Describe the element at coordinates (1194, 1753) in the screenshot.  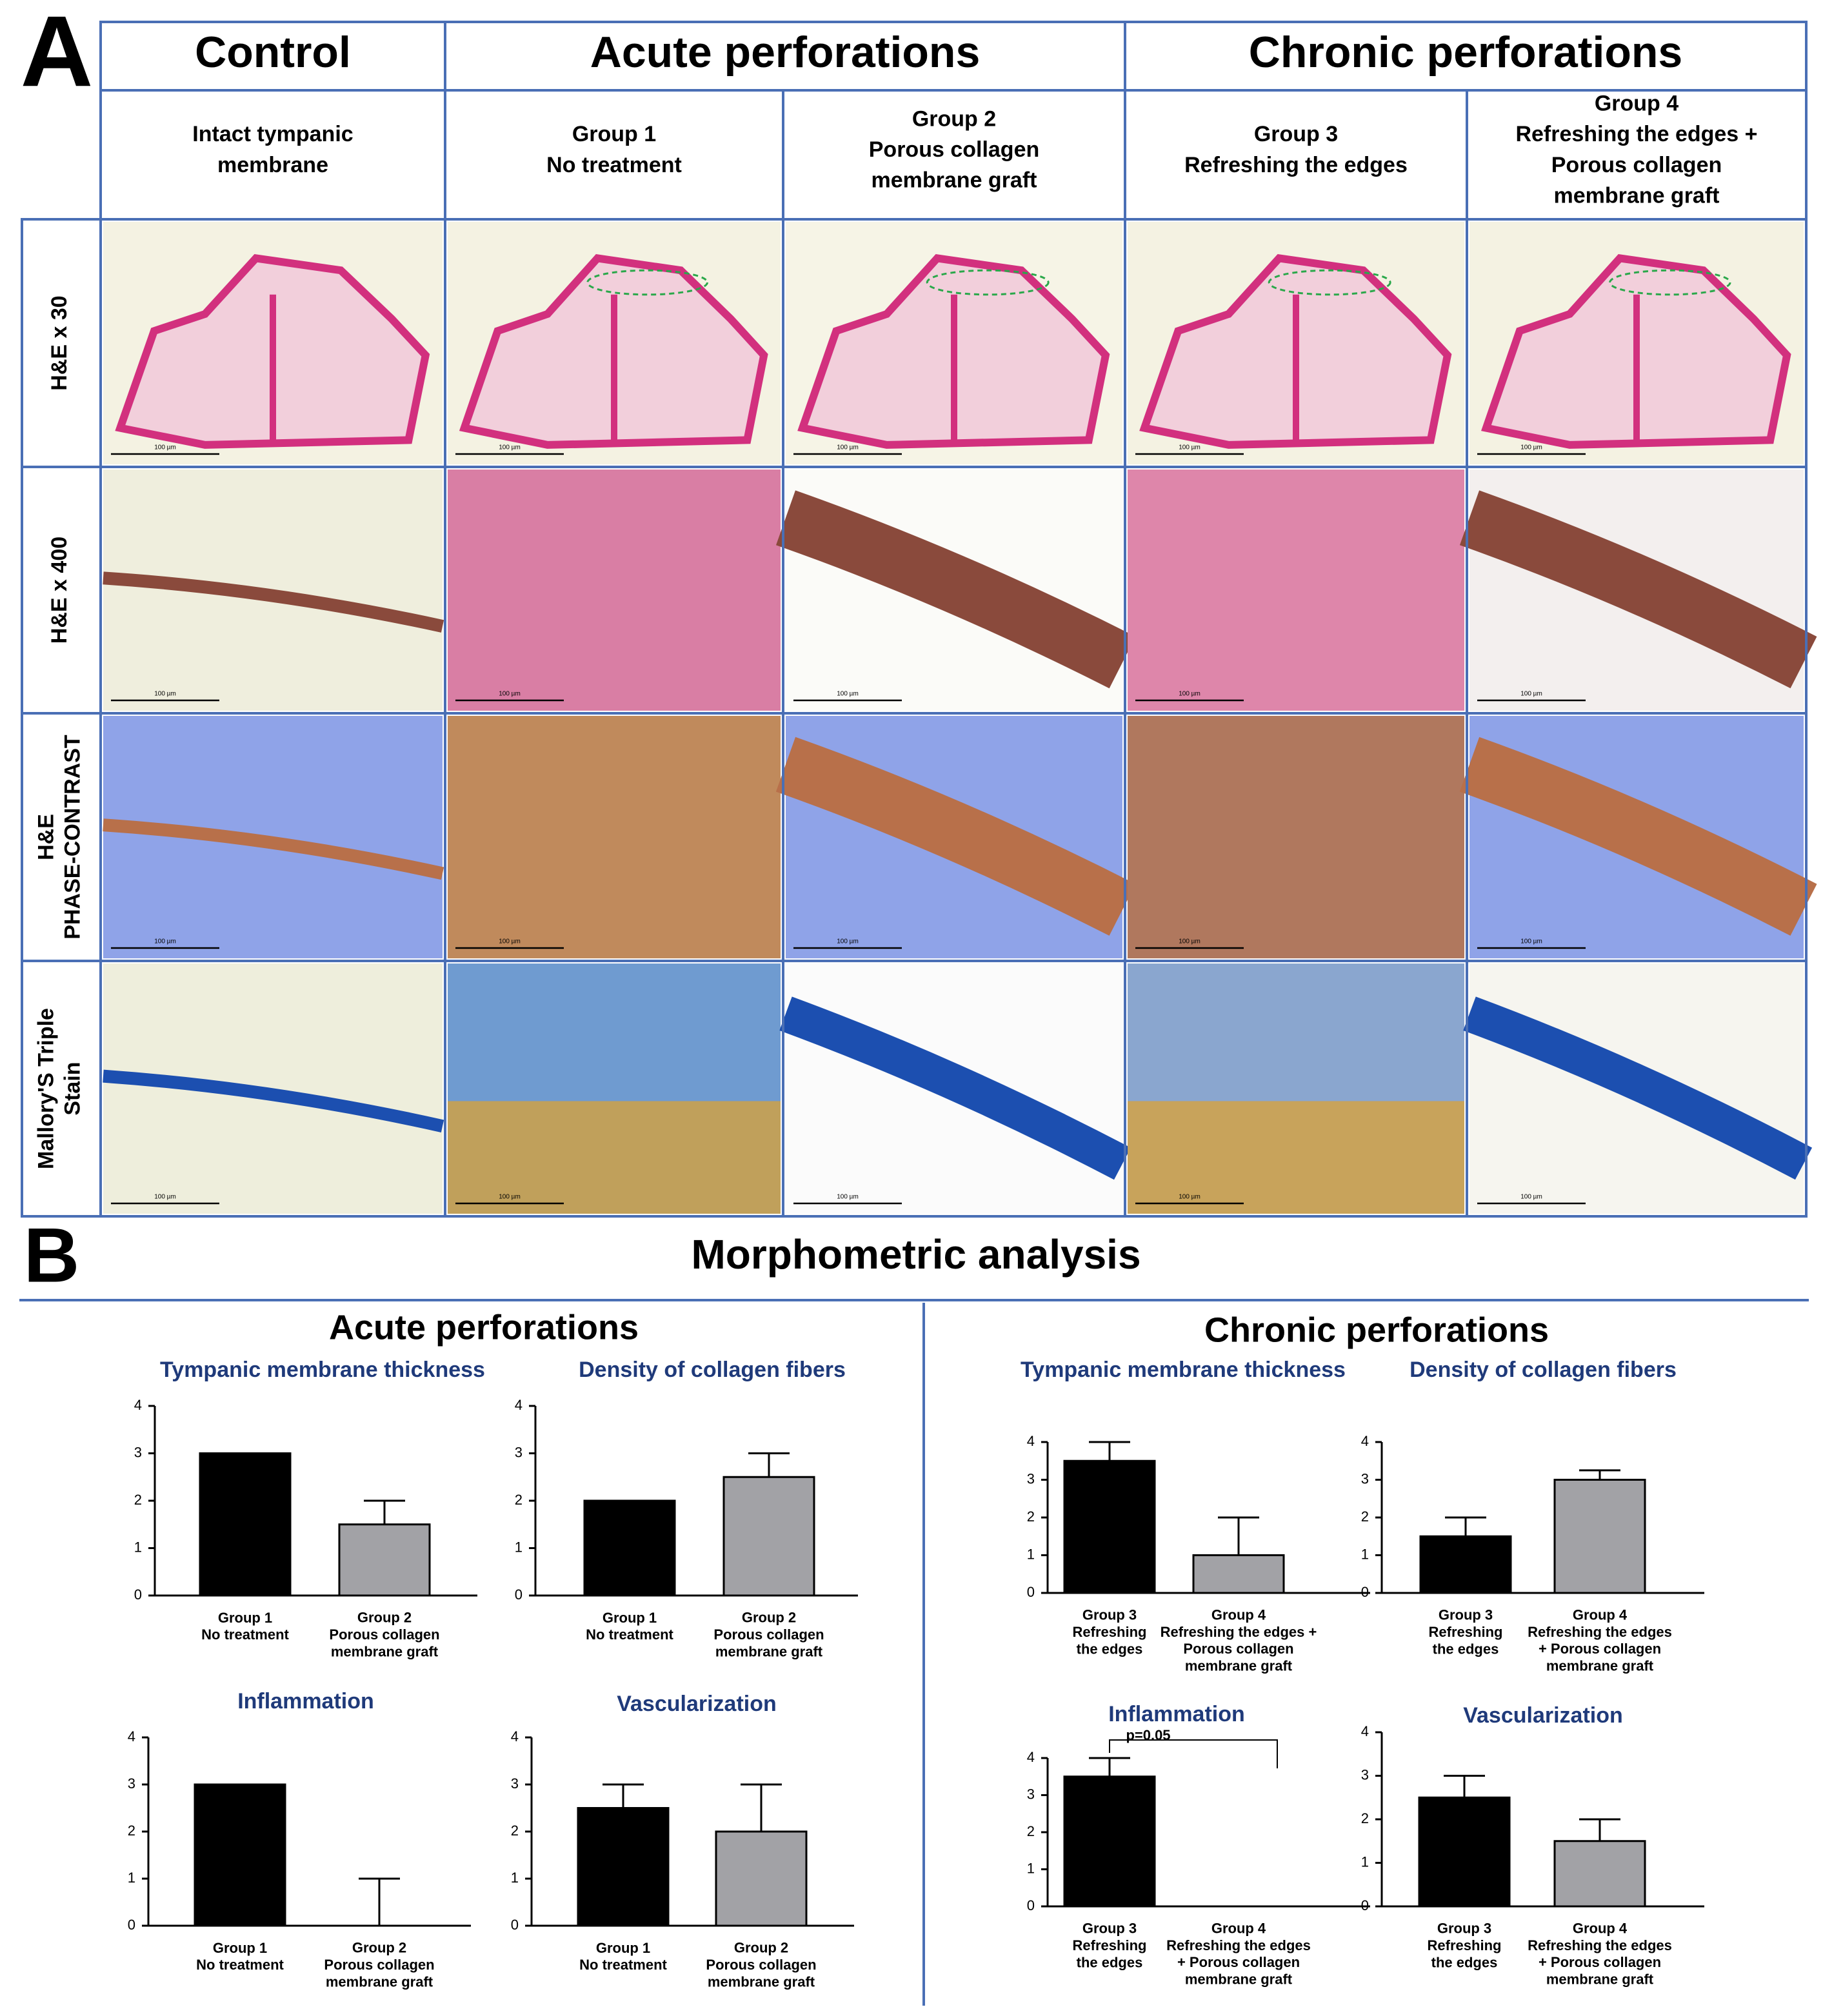
I see `significance-bracket` at that location.